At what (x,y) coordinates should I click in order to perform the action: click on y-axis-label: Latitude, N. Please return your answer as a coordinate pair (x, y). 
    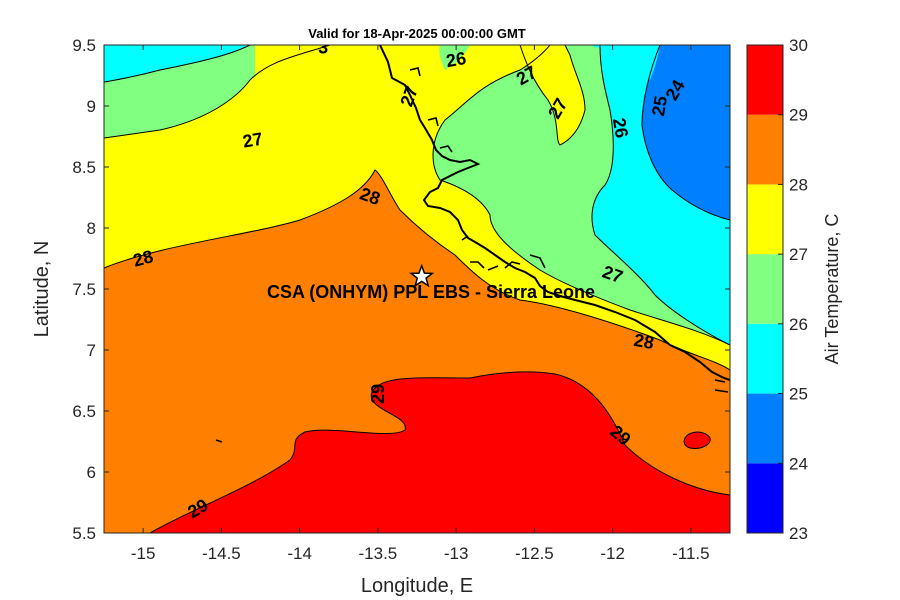
    Looking at the image, I should click on (42, 289).